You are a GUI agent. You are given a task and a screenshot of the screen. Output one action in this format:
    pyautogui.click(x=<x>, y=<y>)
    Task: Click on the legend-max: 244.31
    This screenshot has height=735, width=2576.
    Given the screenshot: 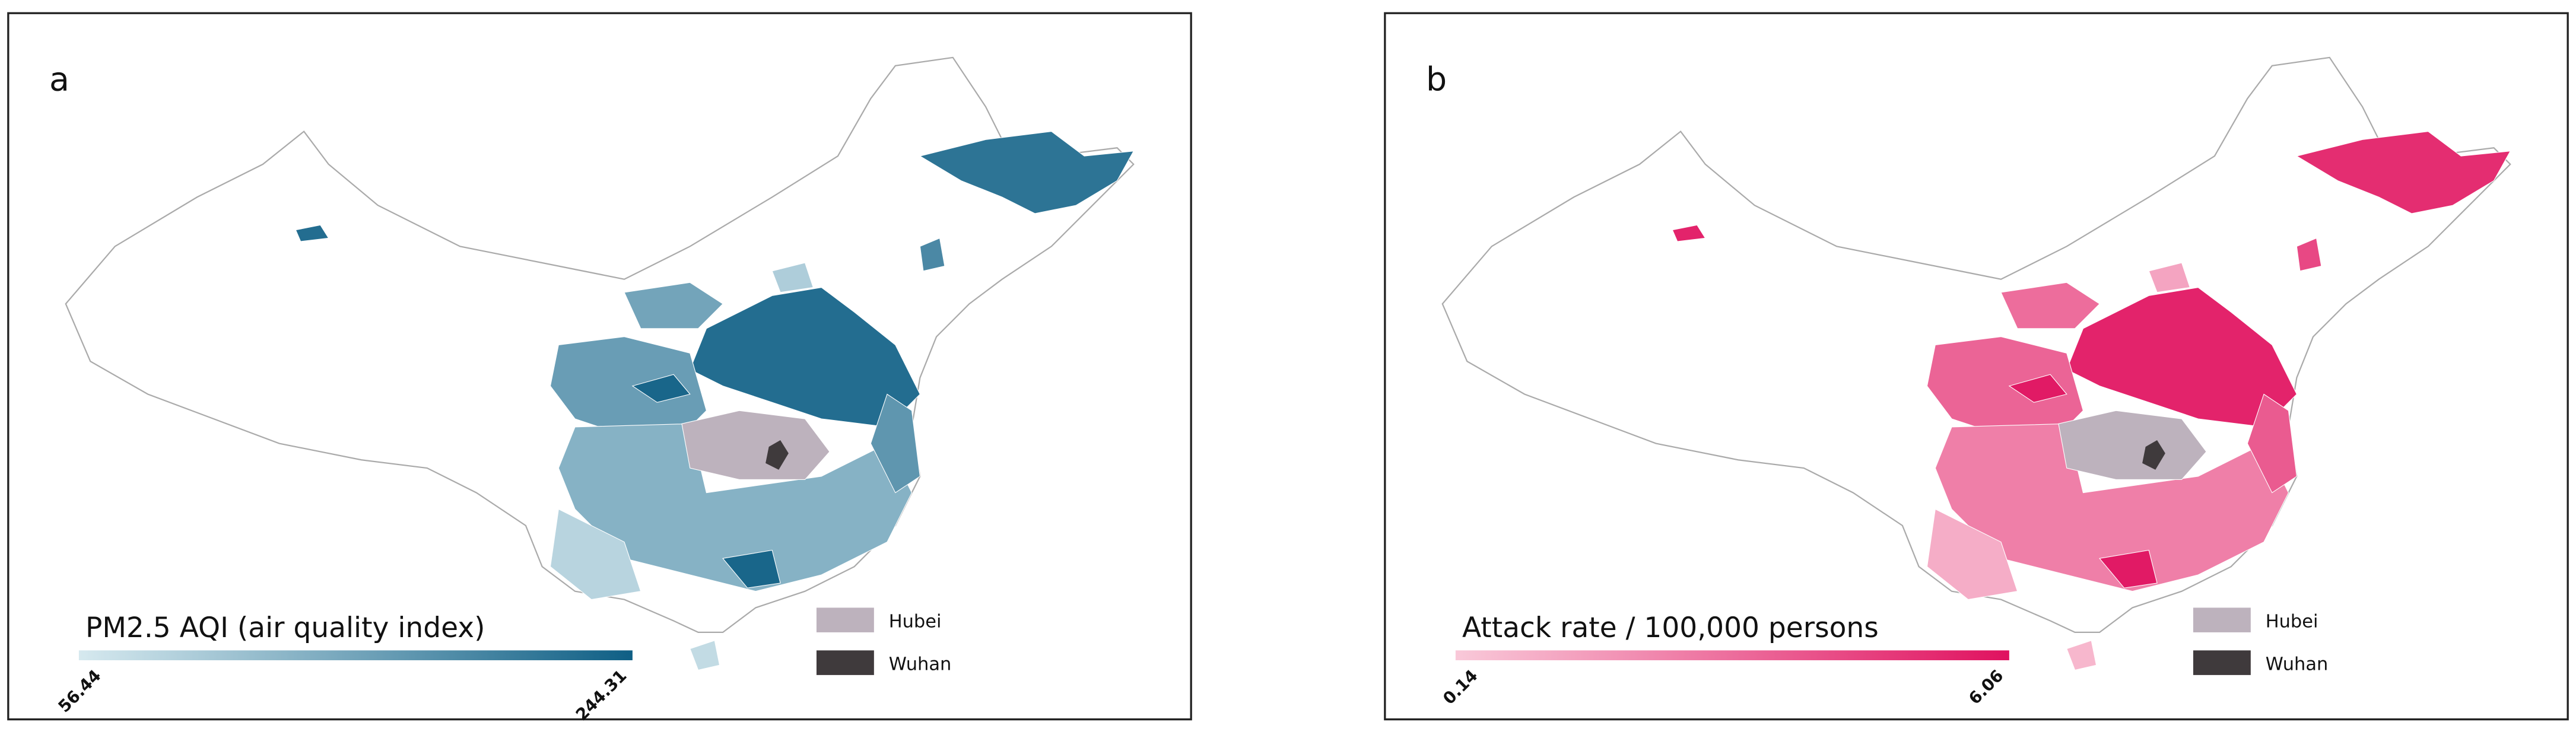 What is the action you would take?
    pyautogui.click(x=601, y=695)
    